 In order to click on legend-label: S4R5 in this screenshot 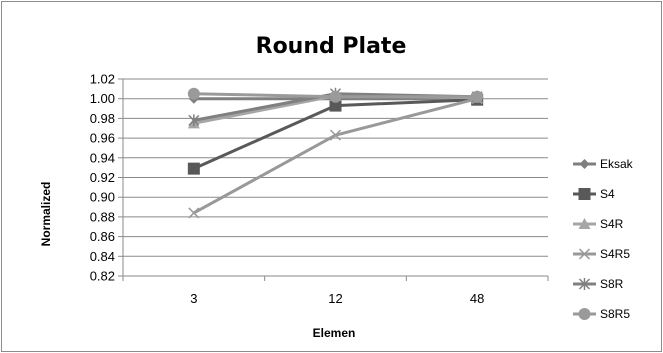, I will do `click(615, 254)`.